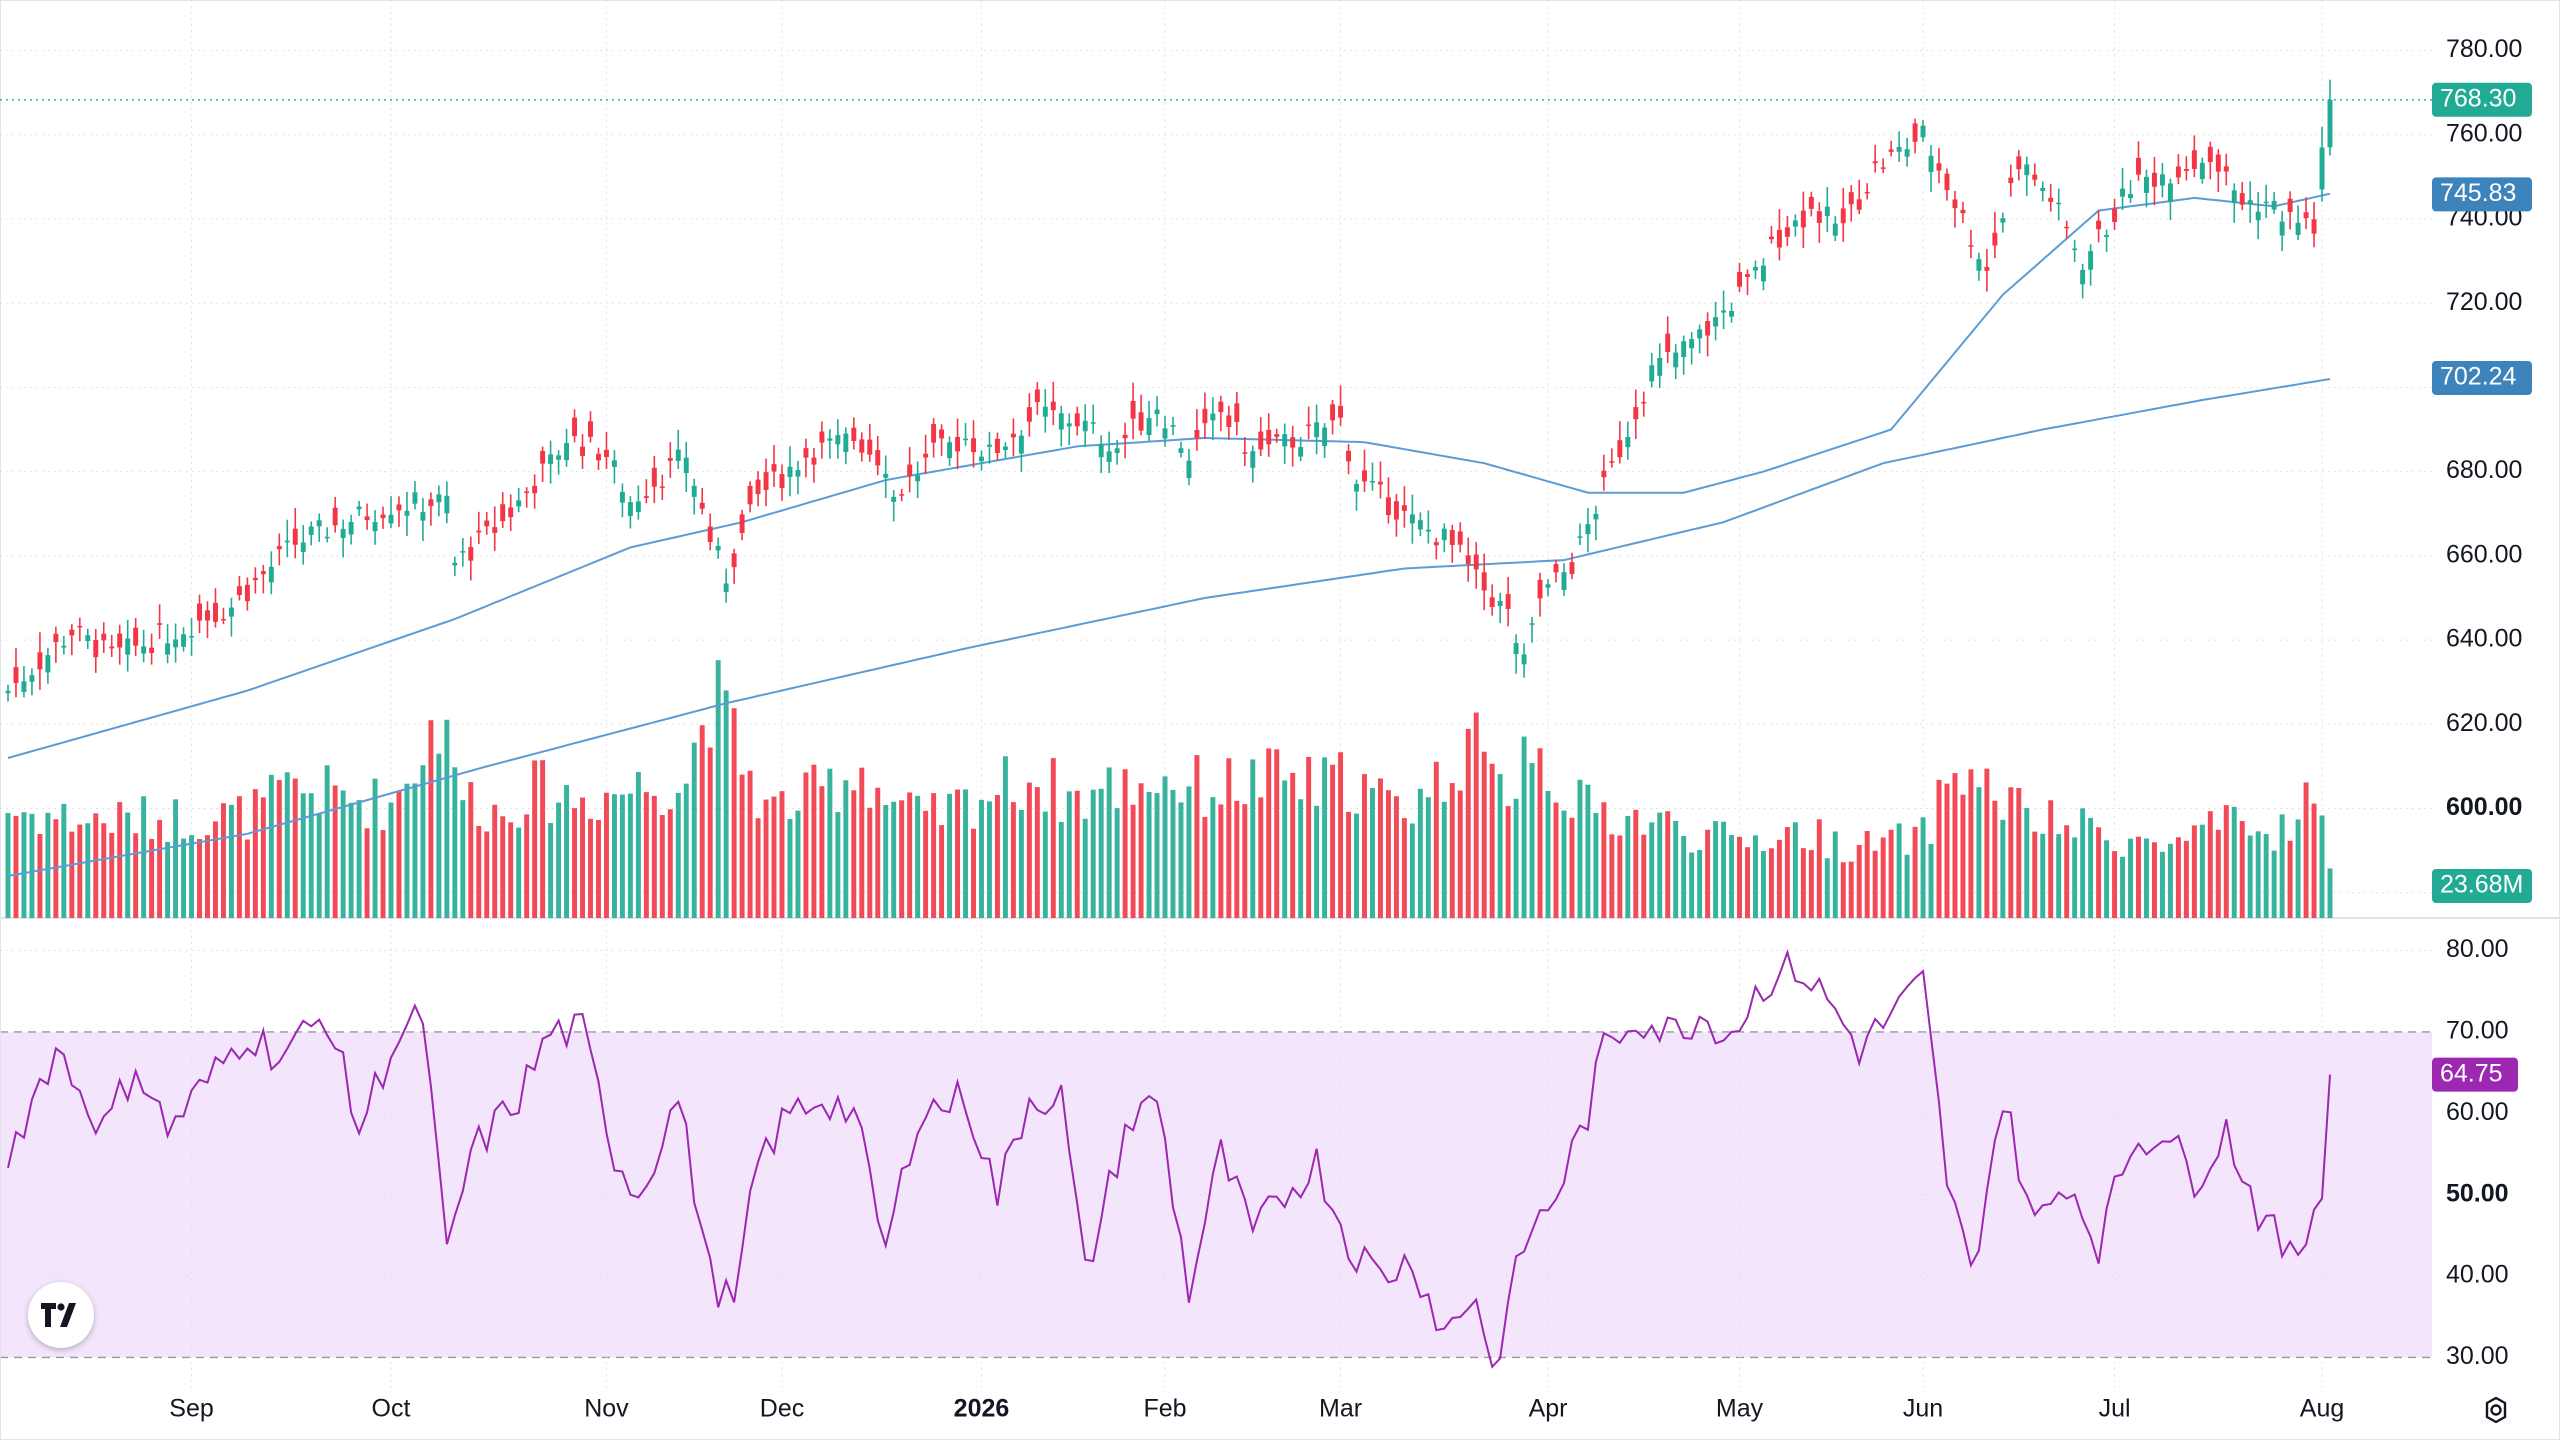  I want to click on badge-label: 745.83, so click(2478, 193).